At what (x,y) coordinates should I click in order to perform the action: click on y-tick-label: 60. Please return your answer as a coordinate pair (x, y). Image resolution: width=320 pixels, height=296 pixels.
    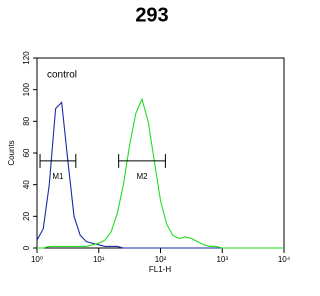
    Looking at the image, I should click on (26, 152).